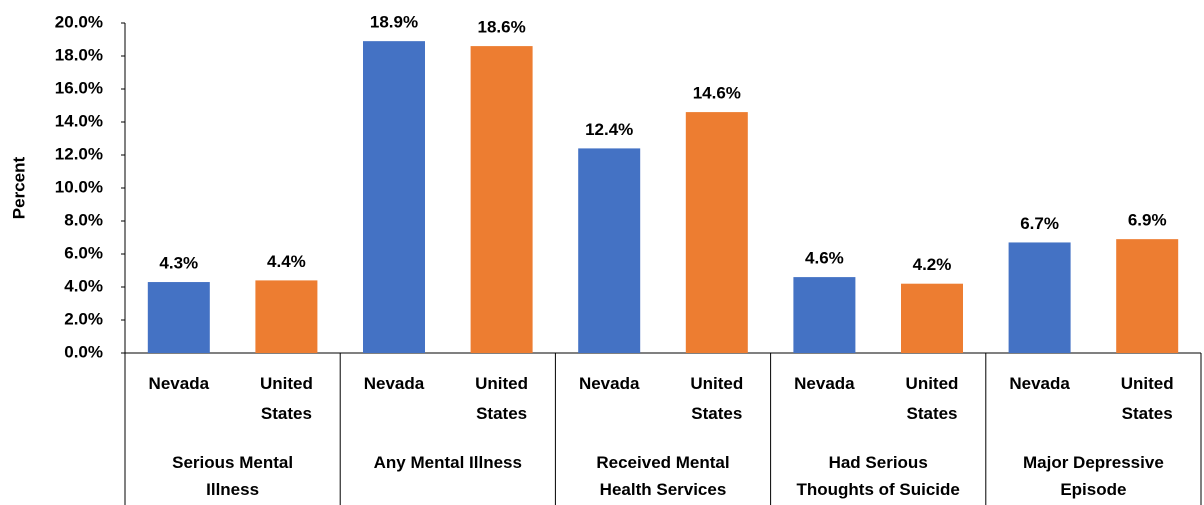 Image resolution: width=1204 pixels, height=505 pixels. Describe the element at coordinates (83, 252) in the screenshot. I see `y-tick-label: 6.0%` at that location.